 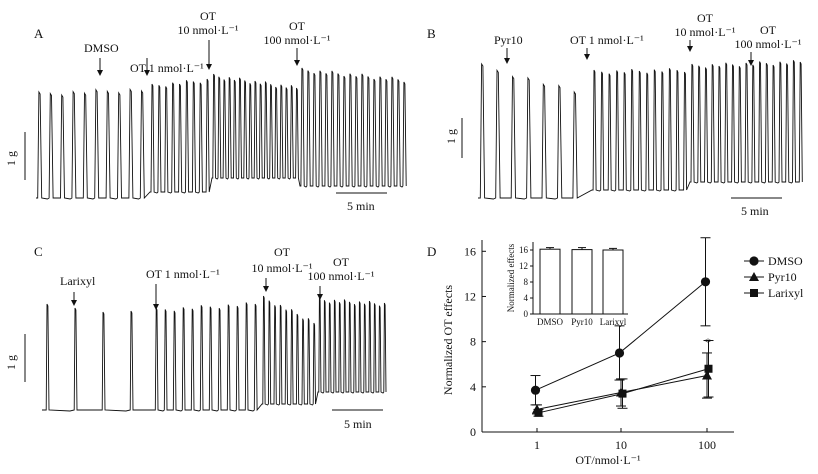 I want to click on legend-marker-pyr10, so click(x=754, y=276).